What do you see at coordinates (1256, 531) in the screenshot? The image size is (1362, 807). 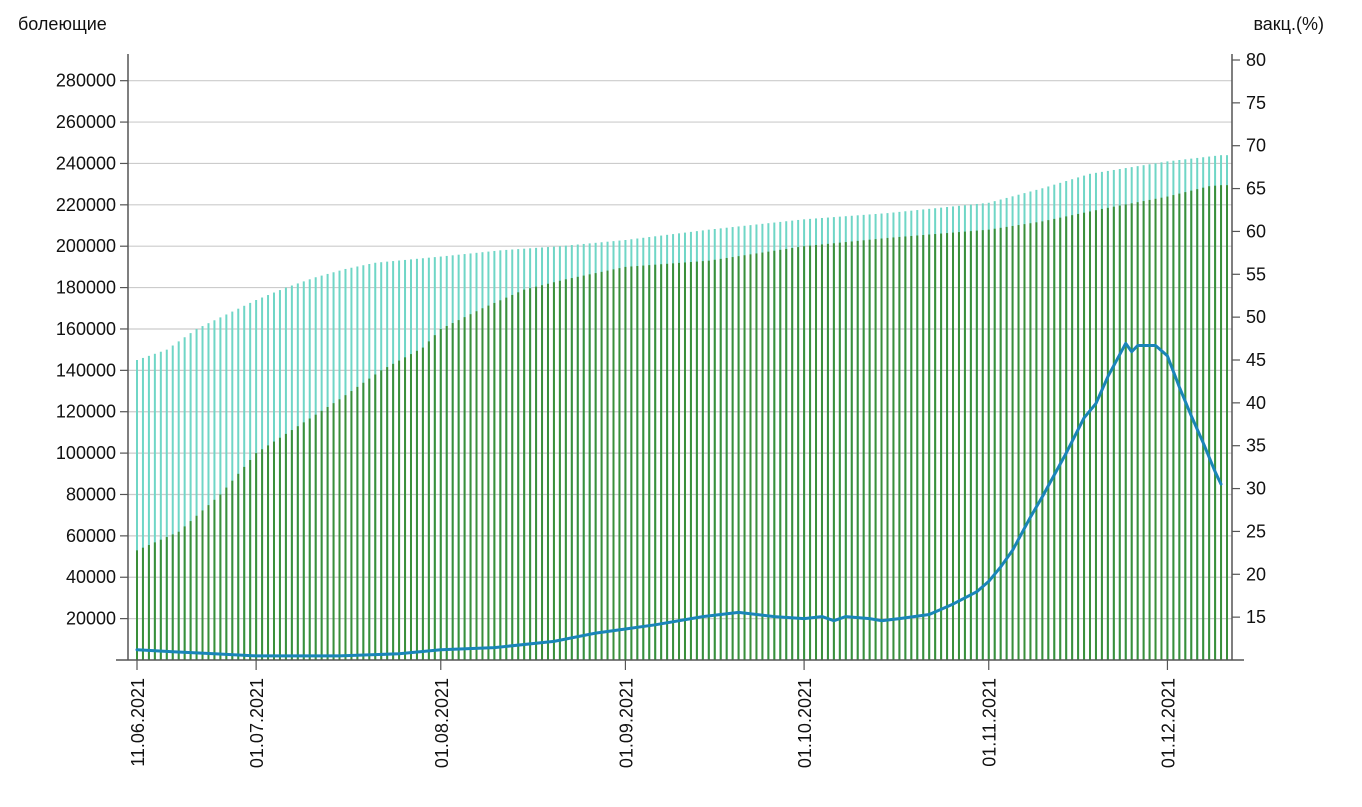 I see `y-right-tick-label: 25` at bounding box center [1256, 531].